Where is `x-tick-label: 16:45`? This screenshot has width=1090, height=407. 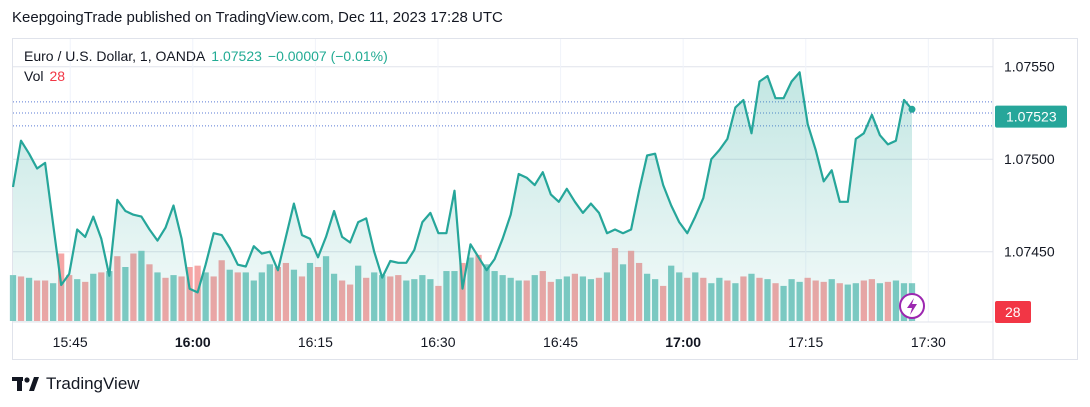 x-tick-label: 16:45 is located at coordinates (560, 342).